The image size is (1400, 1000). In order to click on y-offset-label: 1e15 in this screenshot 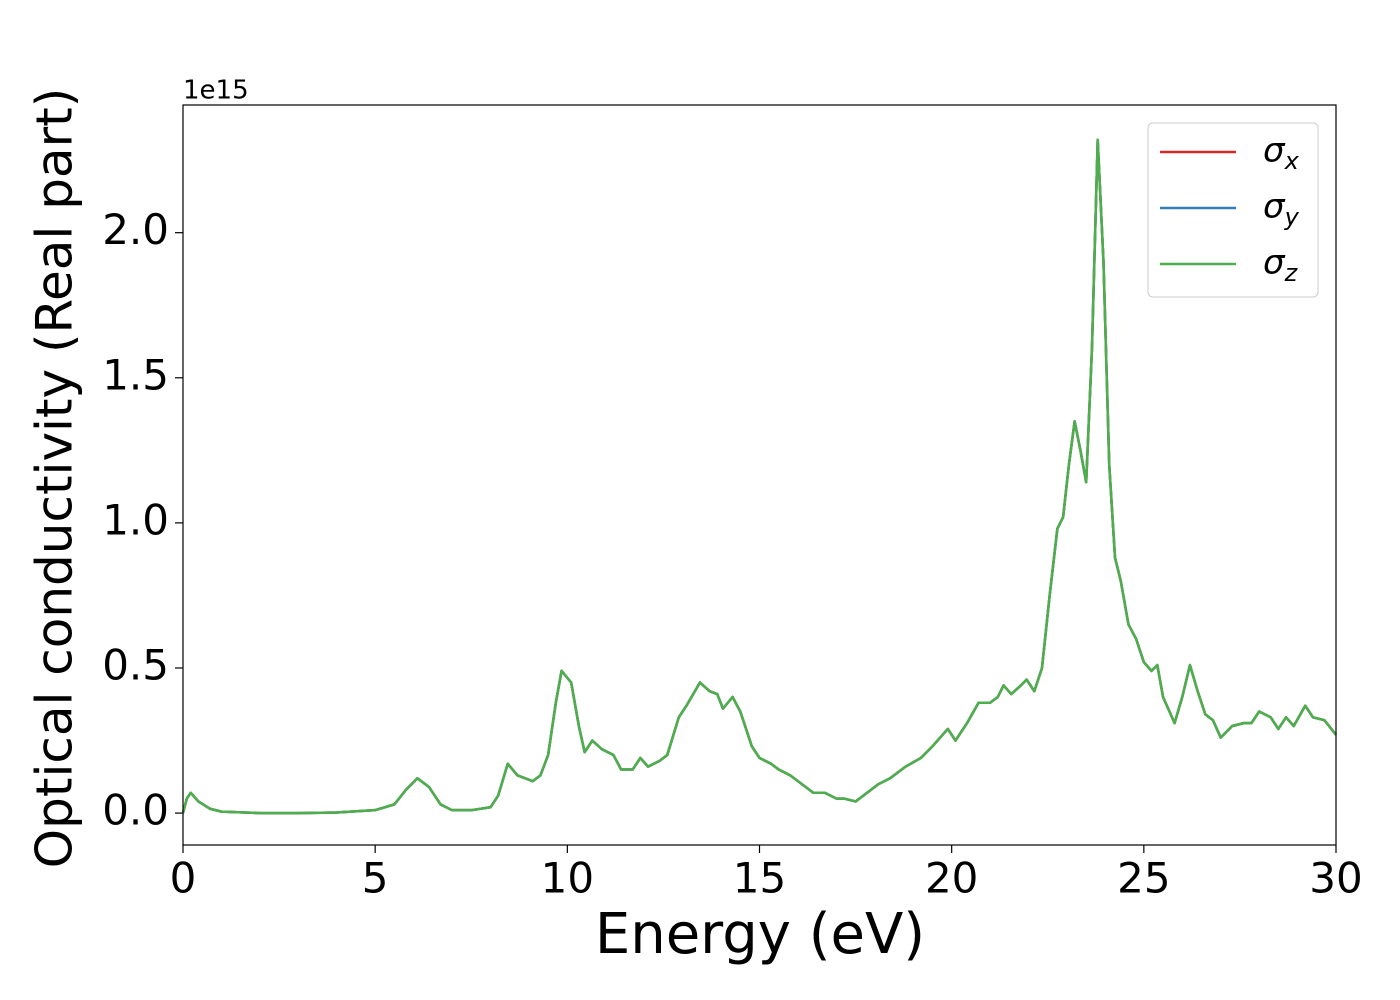, I will do `click(216, 91)`.